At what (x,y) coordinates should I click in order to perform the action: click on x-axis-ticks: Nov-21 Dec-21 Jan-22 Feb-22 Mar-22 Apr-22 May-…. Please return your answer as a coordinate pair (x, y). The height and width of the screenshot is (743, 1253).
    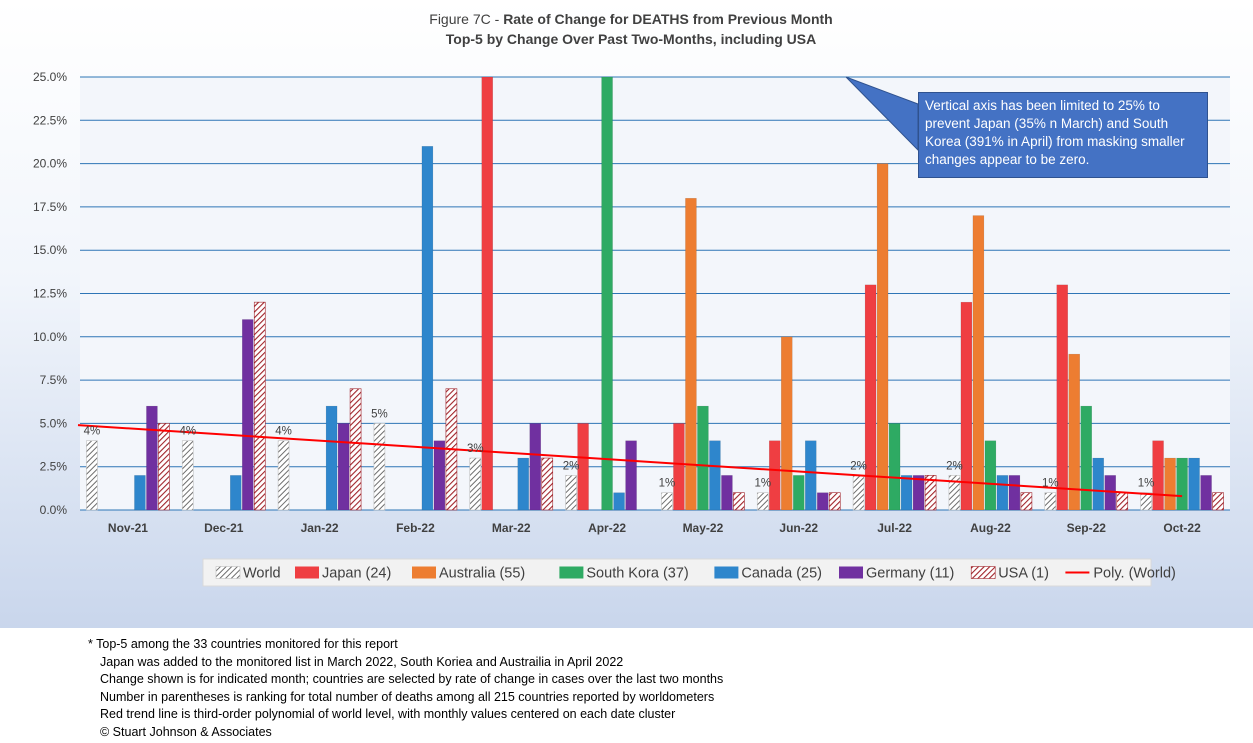
    Looking at the image, I should click on (654, 528).